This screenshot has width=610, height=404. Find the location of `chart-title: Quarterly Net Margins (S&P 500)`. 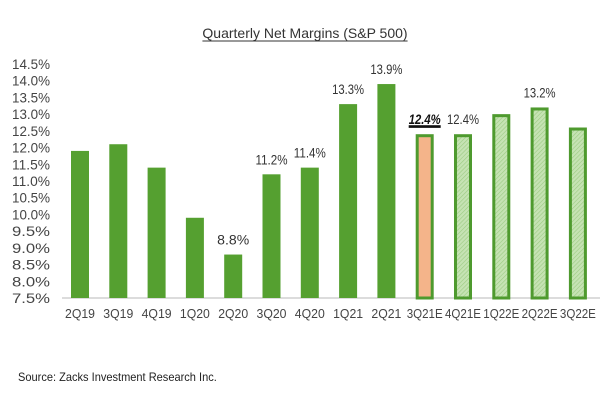

chart-title: Quarterly Net Margins (S&P 500) is located at coordinates (304, 33).